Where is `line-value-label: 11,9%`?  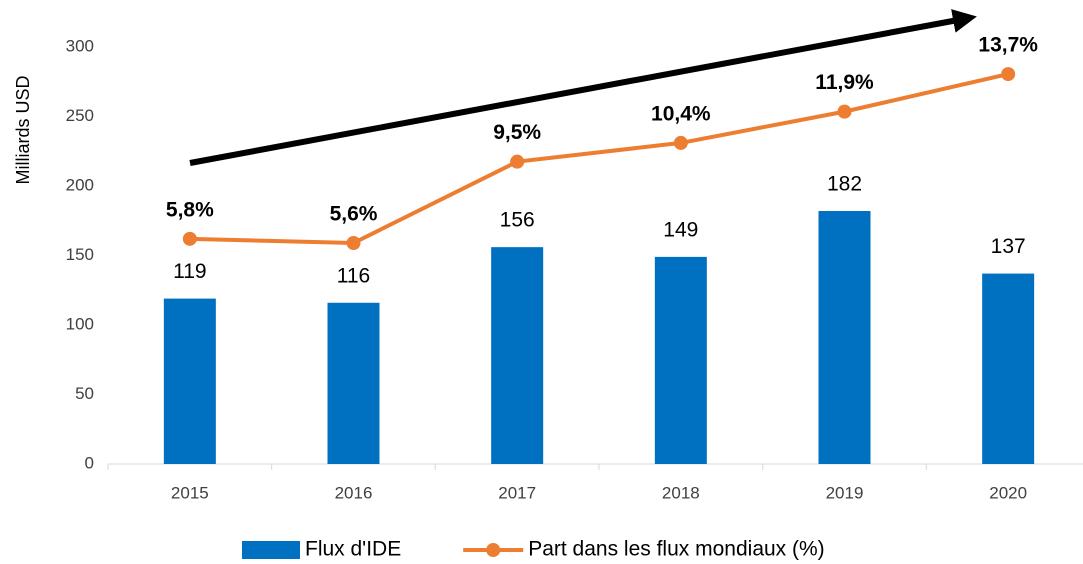
line-value-label: 11,9% is located at coordinates (844, 82).